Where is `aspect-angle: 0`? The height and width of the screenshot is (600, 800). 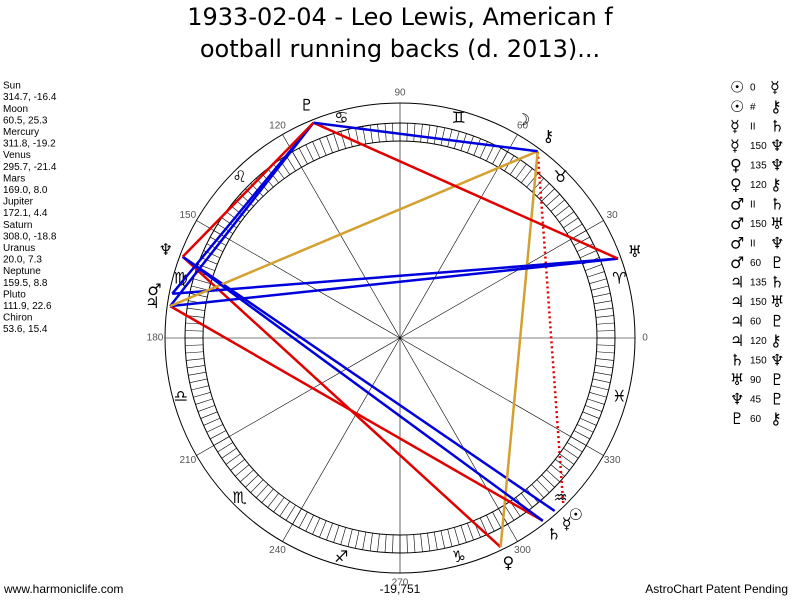
aspect-angle: 0 is located at coordinates (753, 88).